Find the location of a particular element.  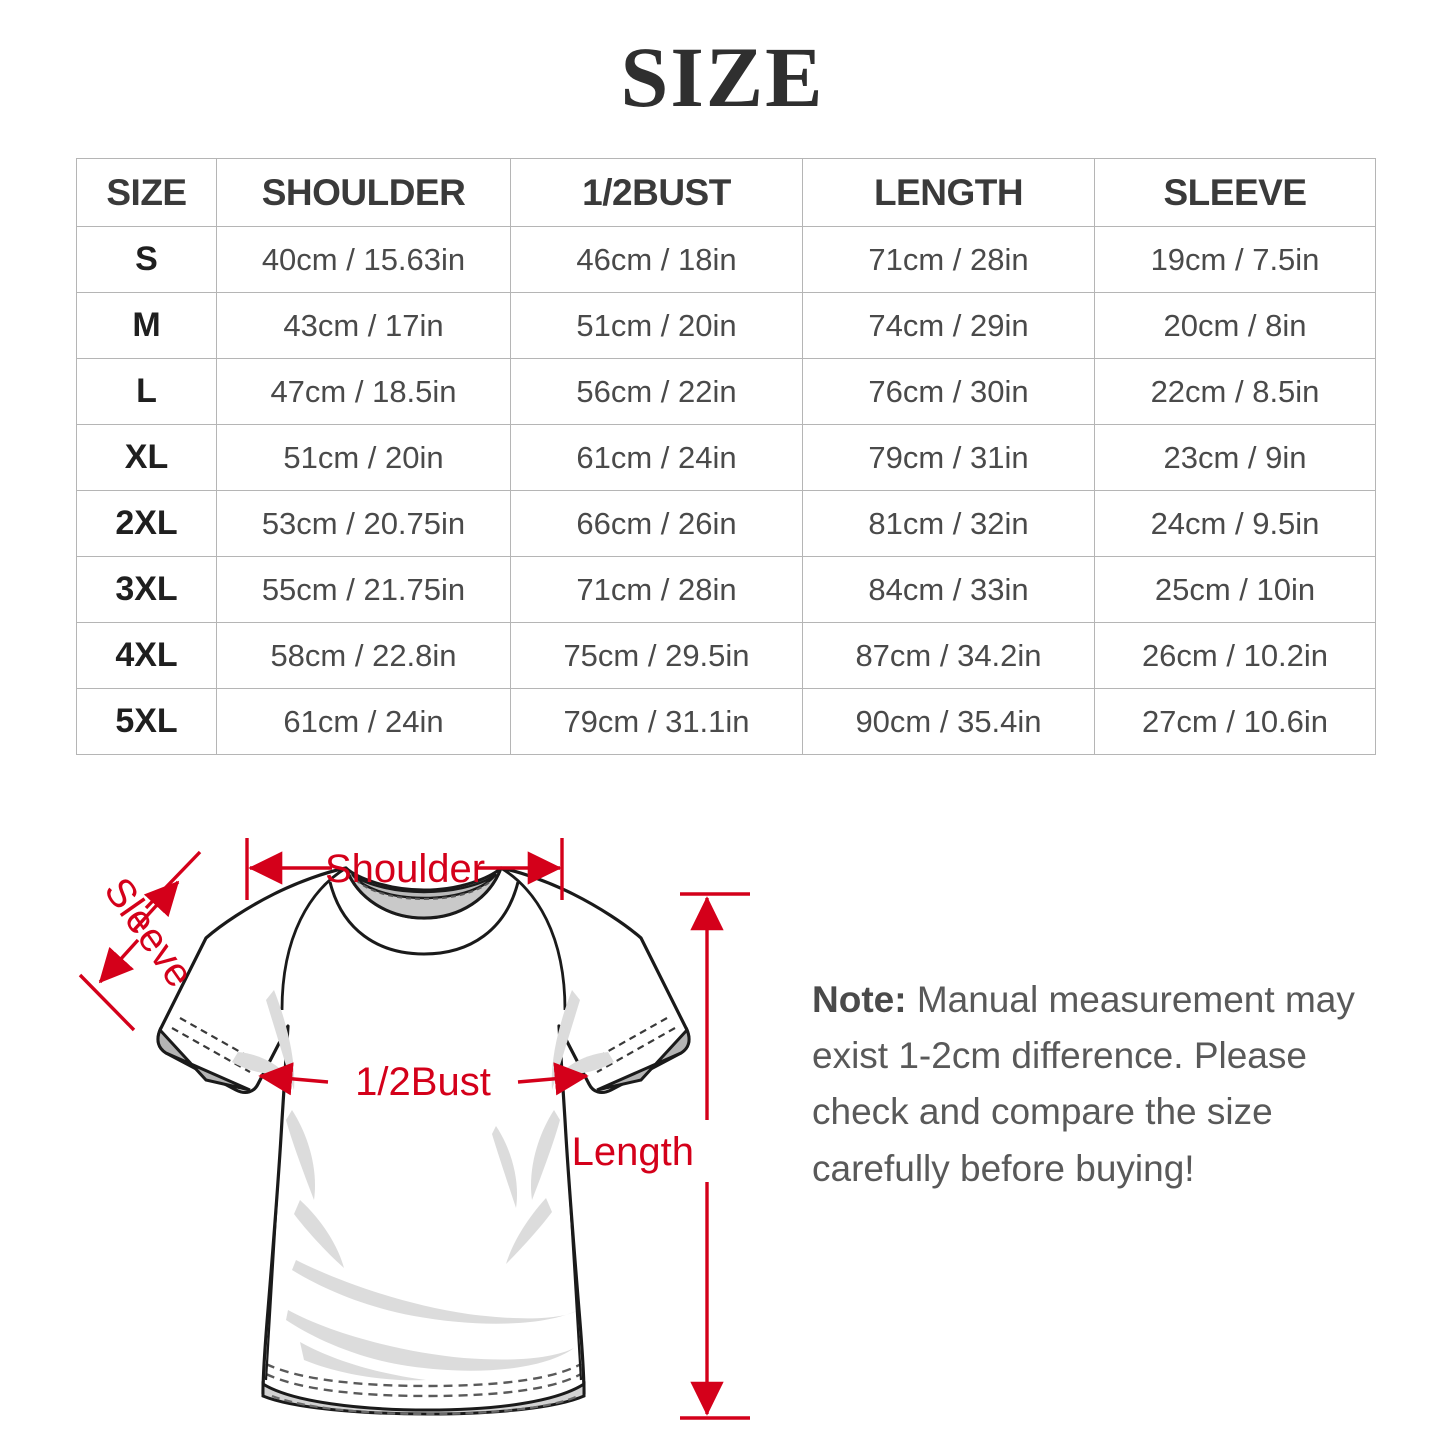

sleeve-cuff-right-stitch is located at coordinates (636, 1050).